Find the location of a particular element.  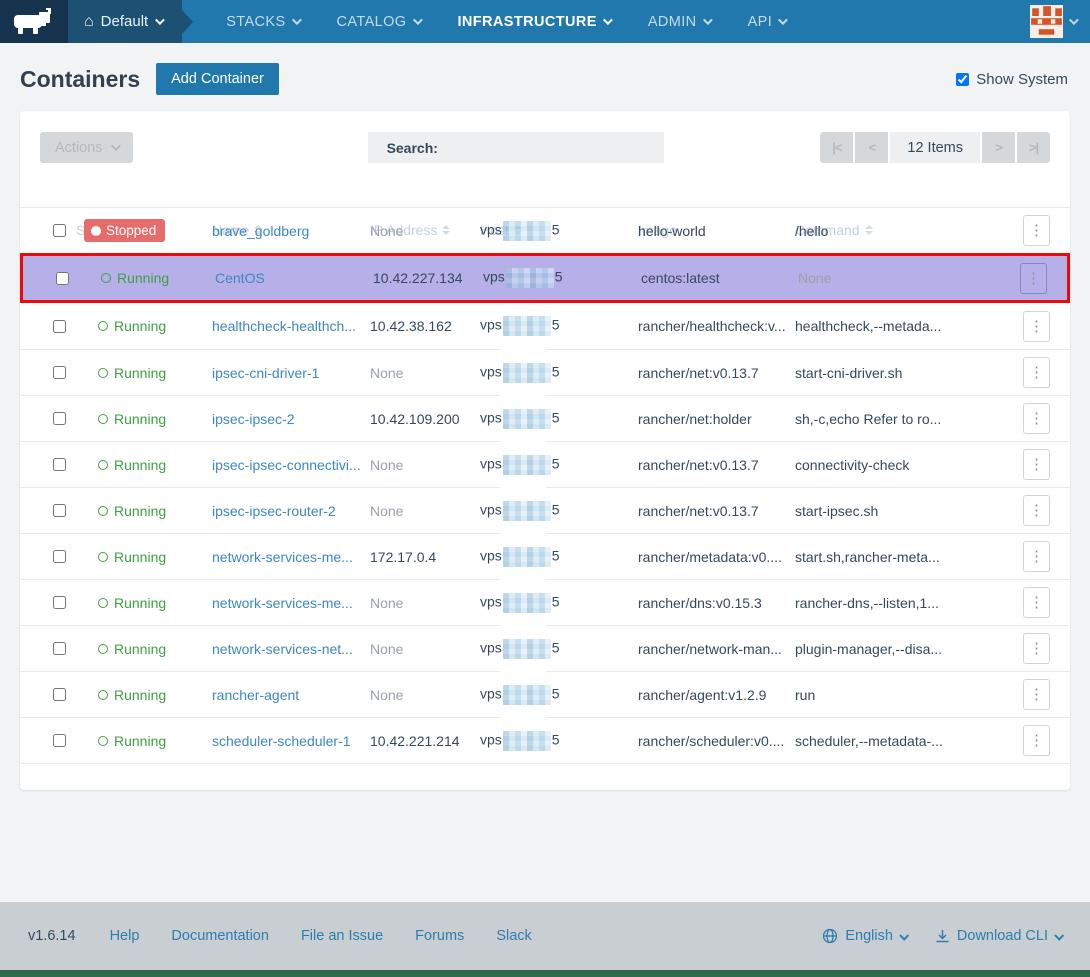

file-an-issue-link: File an Issue is located at coordinates (342, 936).